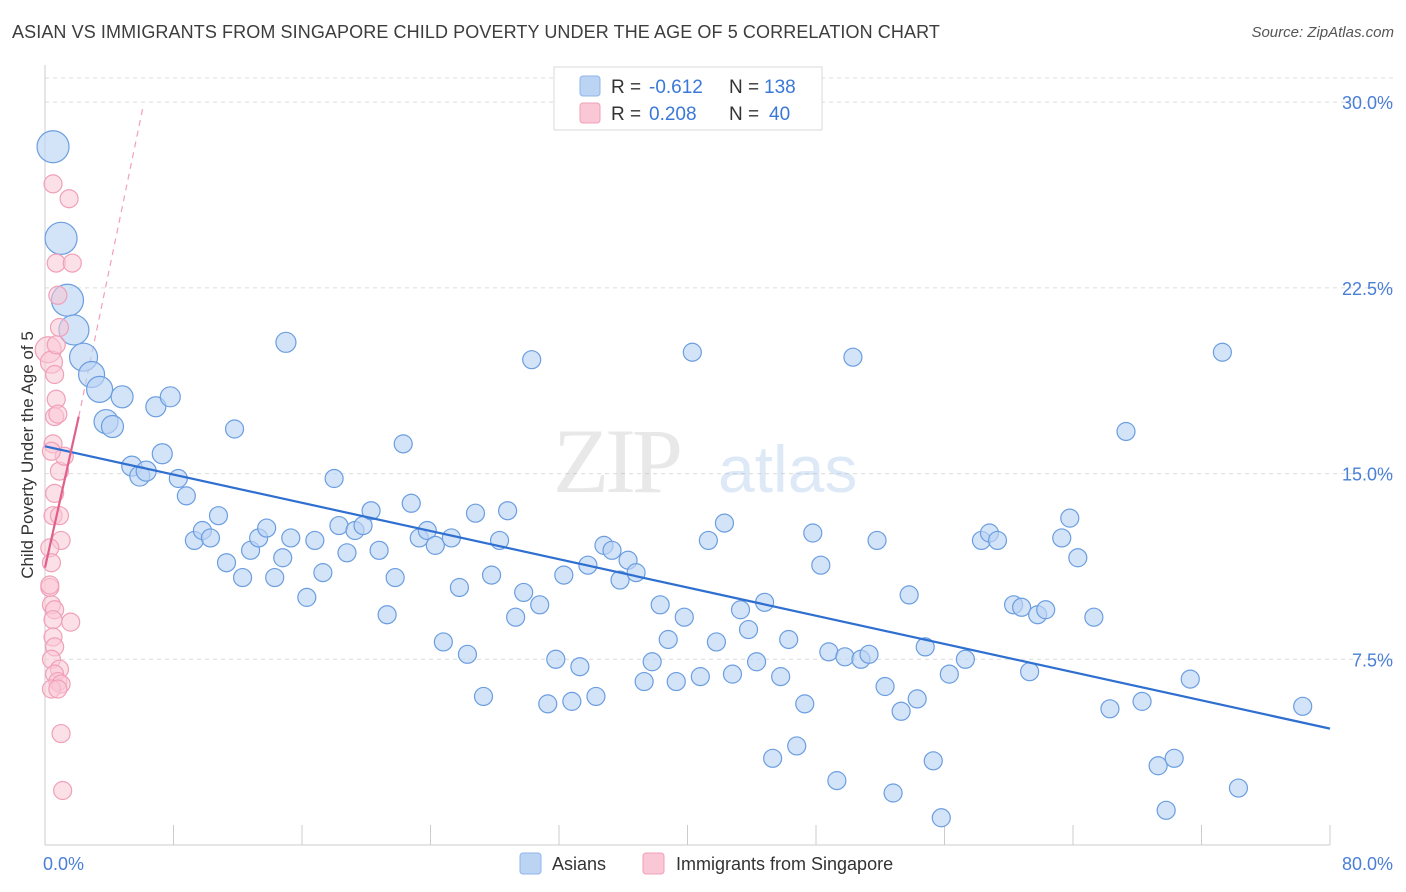  Describe the element at coordinates (530, 863) in the screenshot. I see `bottom-legend-swatch-asians` at that location.